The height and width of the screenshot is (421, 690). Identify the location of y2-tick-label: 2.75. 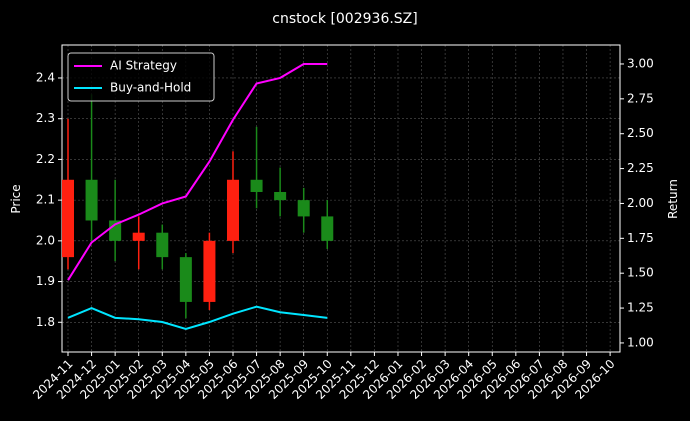
(640, 98).